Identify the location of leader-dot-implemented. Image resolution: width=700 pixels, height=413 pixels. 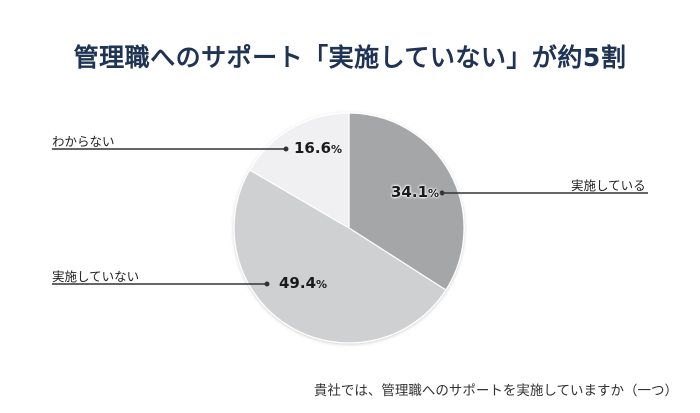
(442, 193).